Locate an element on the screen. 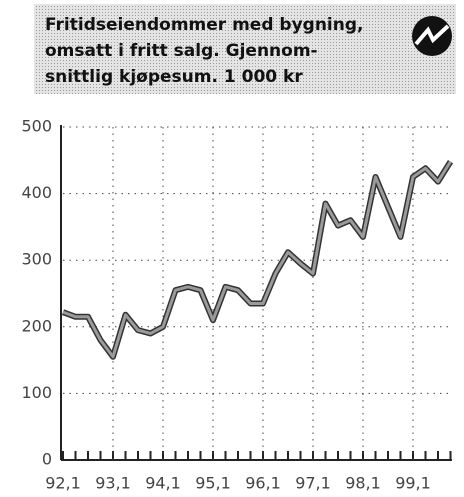 This screenshot has width=464, height=497. y-tick-label: 300 is located at coordinates (36, 259).